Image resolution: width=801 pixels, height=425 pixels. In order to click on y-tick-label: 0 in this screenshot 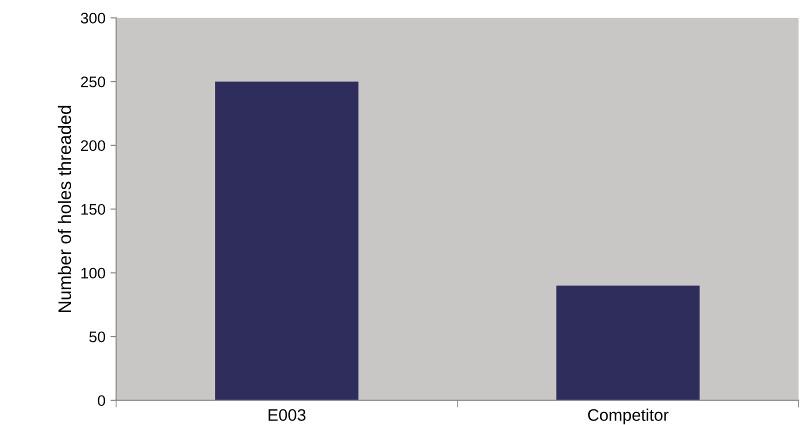, I will do `click(102, 400)`.